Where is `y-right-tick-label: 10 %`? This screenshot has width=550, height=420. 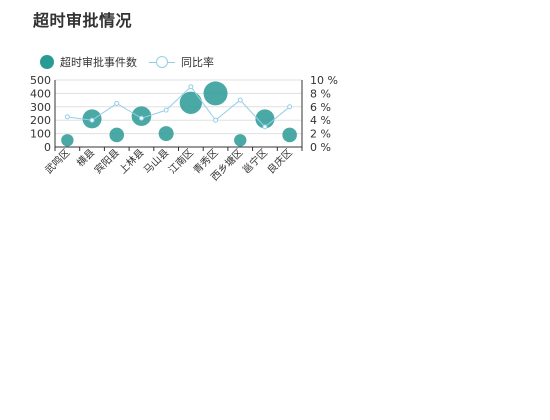
y-right-tick-label: 10 % is located at coordinates (324, 80).